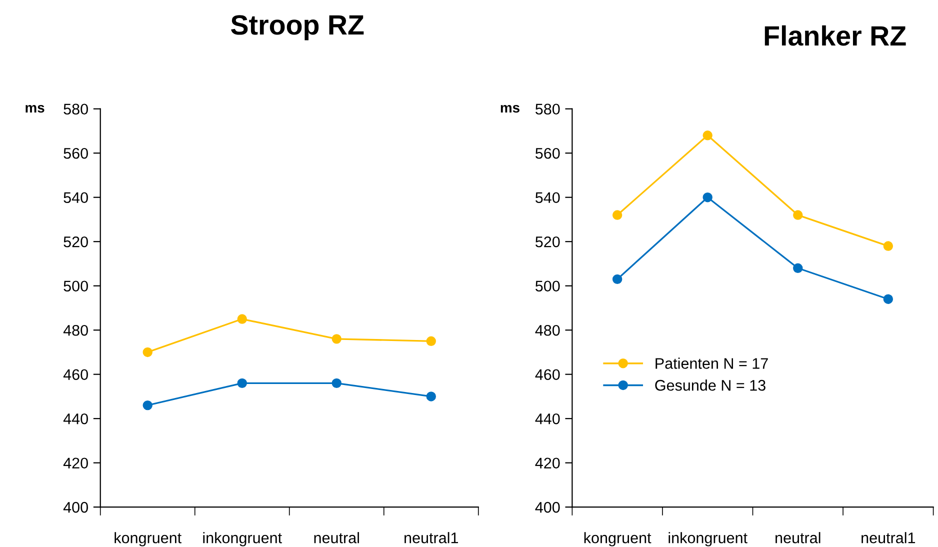 The image size is (938, 547). I want to click on legend-label: Patienten N = 17, so click(712, 363).